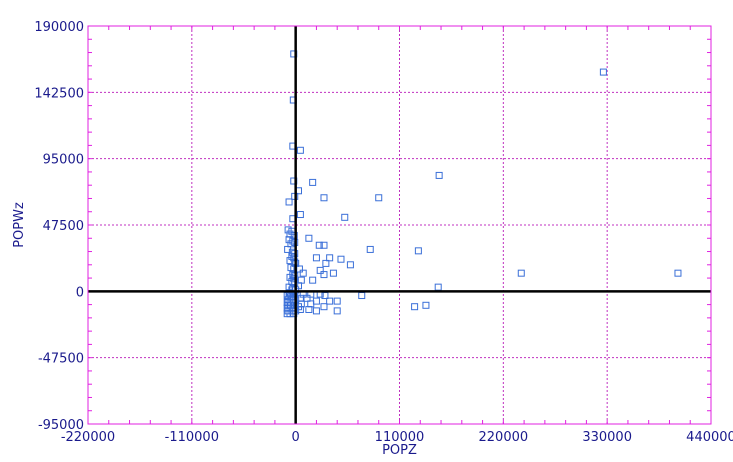 This screenshot has width=733, height=462. I want to click on x-tick-label: 220000, so click(504, 437).